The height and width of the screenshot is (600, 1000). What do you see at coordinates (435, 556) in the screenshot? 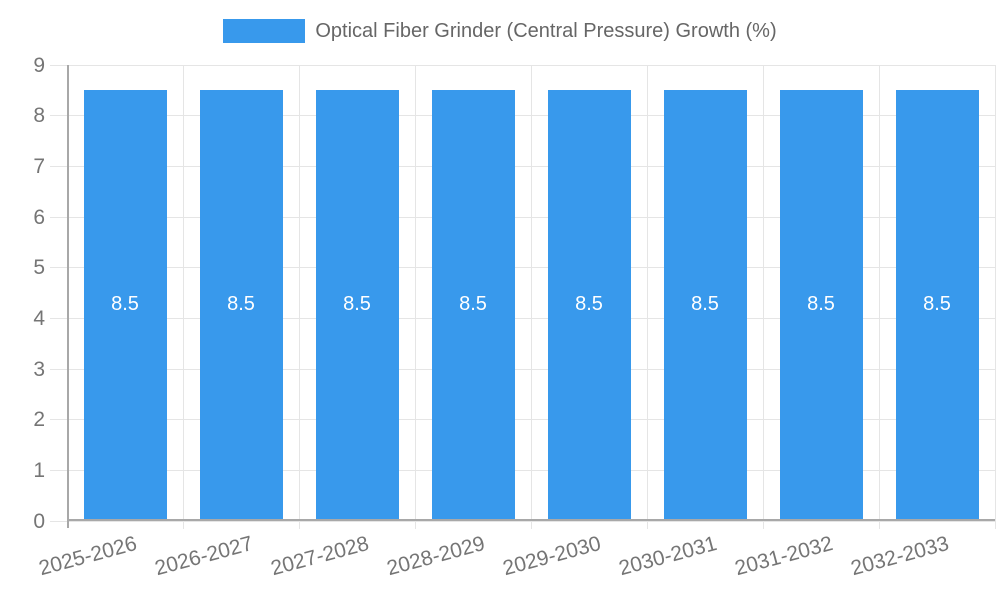
I see `x-tick-label: 2028-2029` at bounding box center [435, 556].